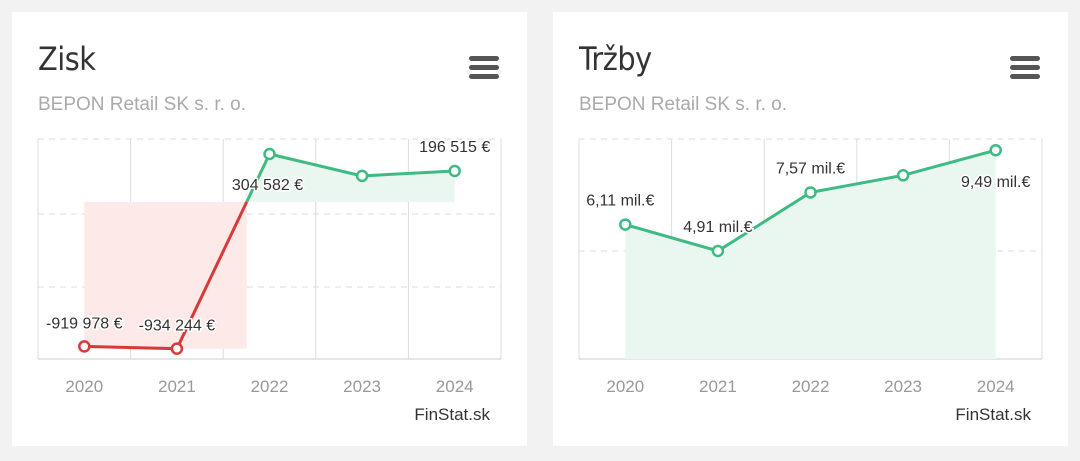 The image size is (1080, 461). Describe the element at coordinates (810, 168) in the screenshot. I see `data-label: 7,57 mil.€` at that location.